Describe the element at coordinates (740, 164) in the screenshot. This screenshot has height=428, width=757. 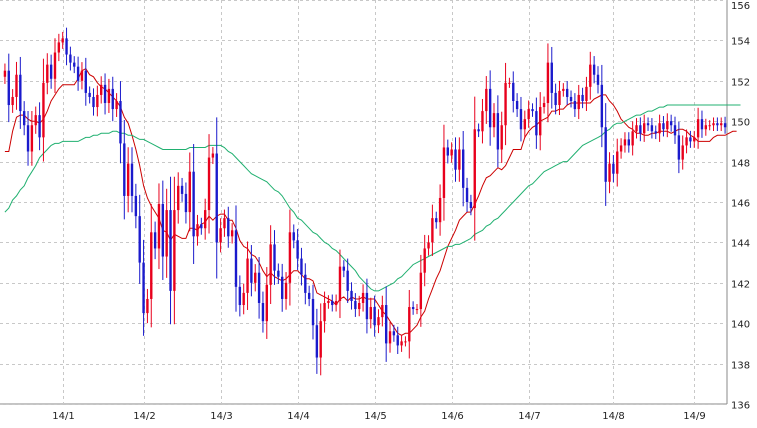
I see `y-tick-label: 148` at that location.